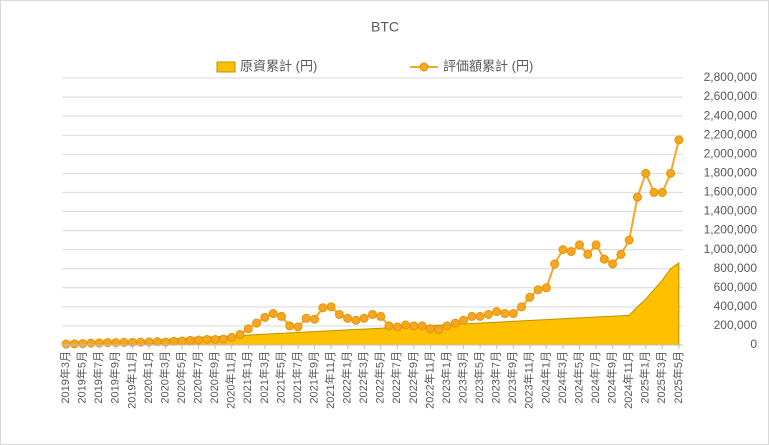 This screenshot has width=769, height=445. What do you see at coordinates (82, 377) in the screenshot?
I see `x-tick-label: 2019年5月` at bounding box center [82, 377].